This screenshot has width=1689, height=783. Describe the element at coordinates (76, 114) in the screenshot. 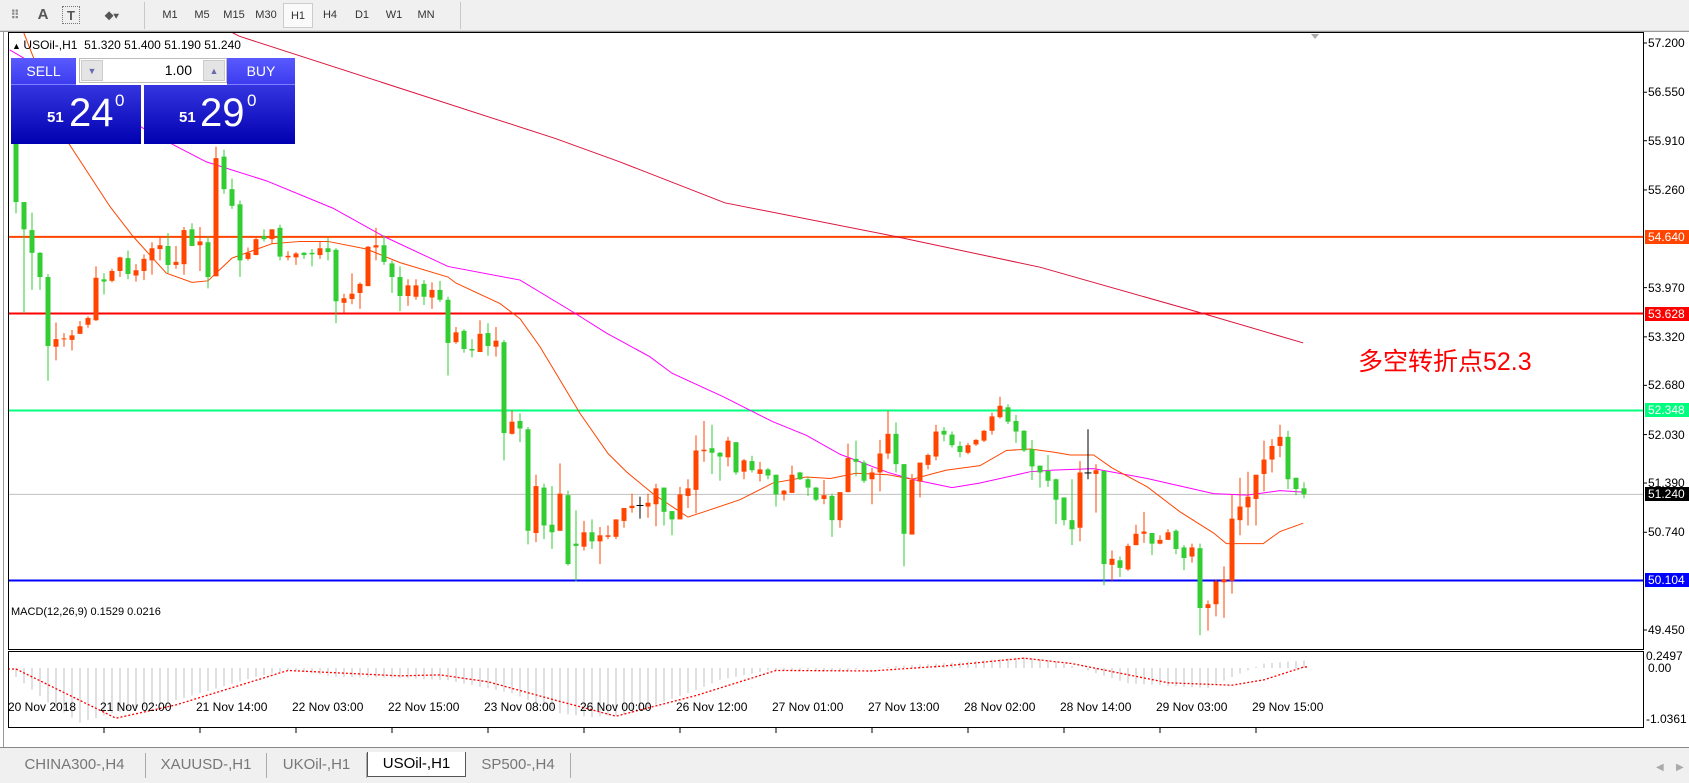

I see `sell-price-box: 51 24 0` at that location.